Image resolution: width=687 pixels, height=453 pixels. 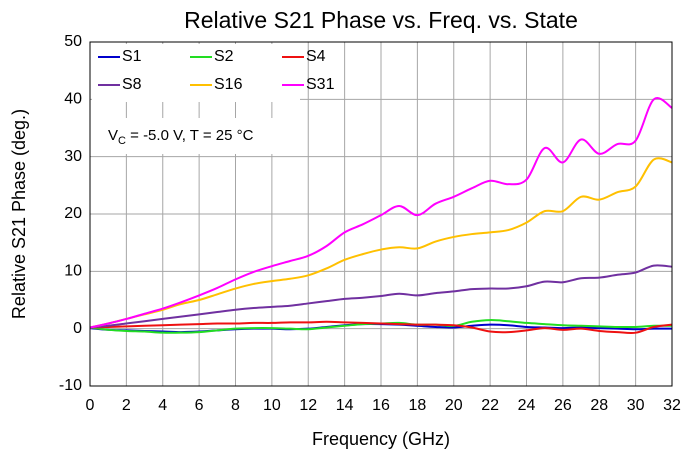 What do you see at coordinates (190, 135) in the screenshot?
I see `annotation-part: = -5.0 V, T = 25 °C` at bounding box center [190, 135].